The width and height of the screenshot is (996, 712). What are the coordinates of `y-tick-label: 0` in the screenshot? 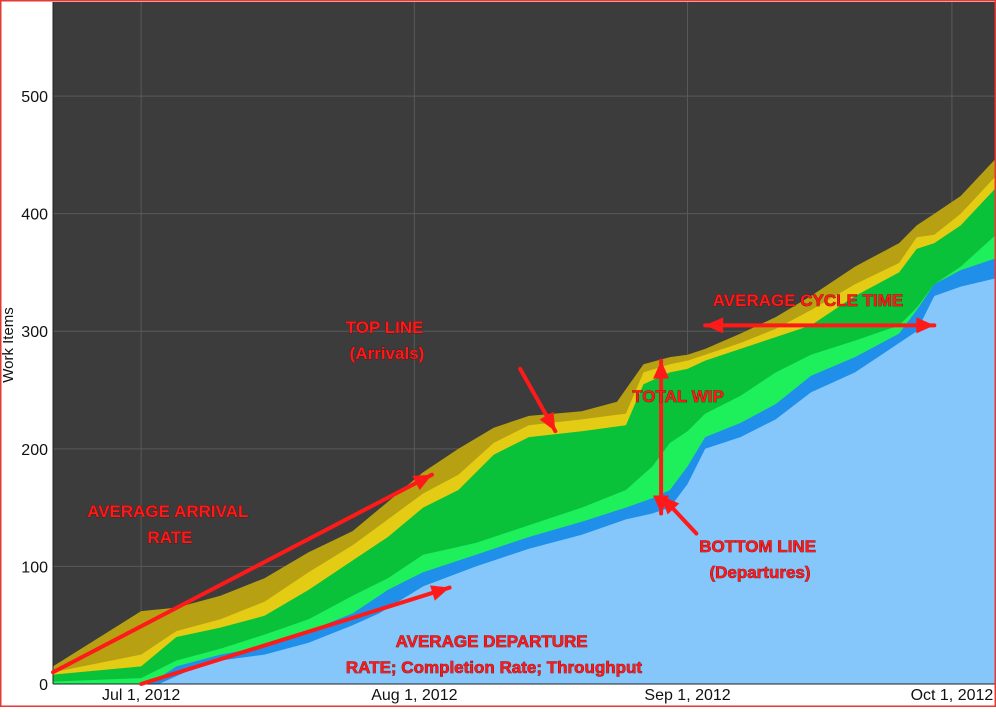 It's located at (43, 685).